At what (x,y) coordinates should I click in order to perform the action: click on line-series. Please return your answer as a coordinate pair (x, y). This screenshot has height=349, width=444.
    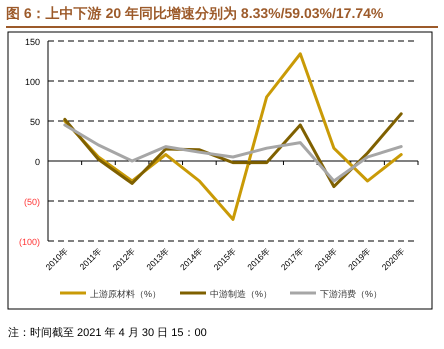
    Looking at the image, I should click on (233, 153).